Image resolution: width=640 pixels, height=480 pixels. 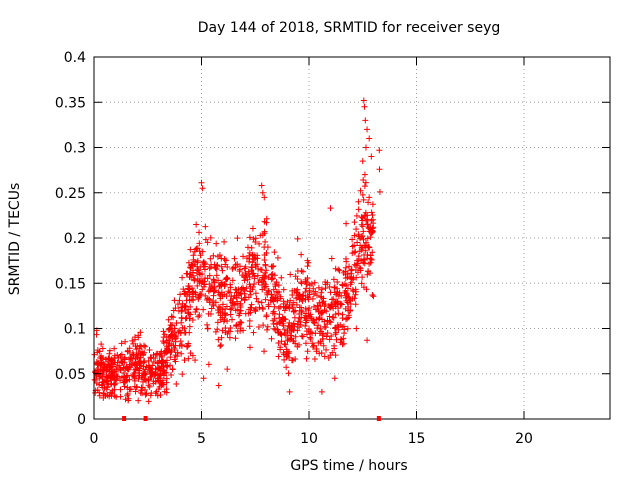 I want to click on x-axis-label: GPS time / hours, so click(x=348, y=466).